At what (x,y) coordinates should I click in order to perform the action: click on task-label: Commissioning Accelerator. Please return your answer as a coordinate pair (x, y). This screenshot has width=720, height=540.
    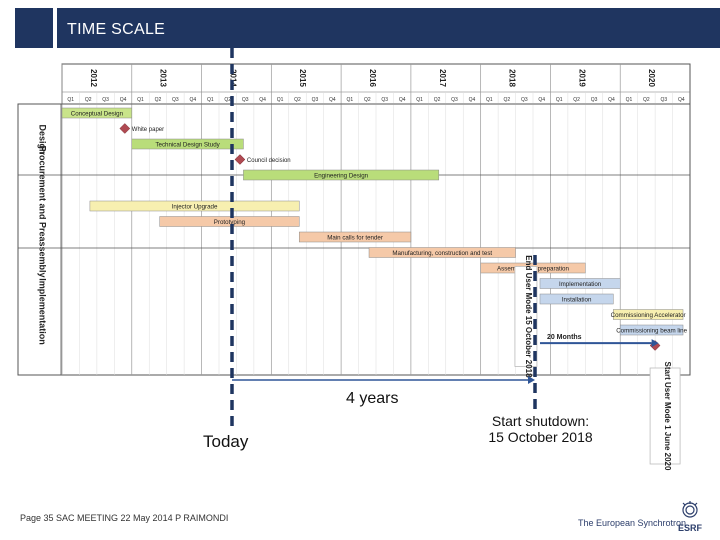
    Looking at the image, I should click on (648, 315).